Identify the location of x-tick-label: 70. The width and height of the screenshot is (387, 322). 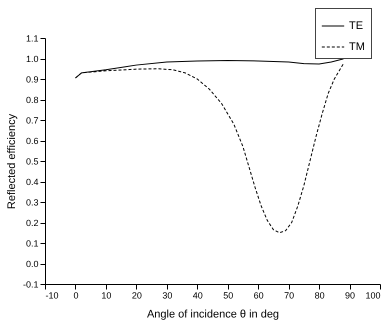
(289, 295).